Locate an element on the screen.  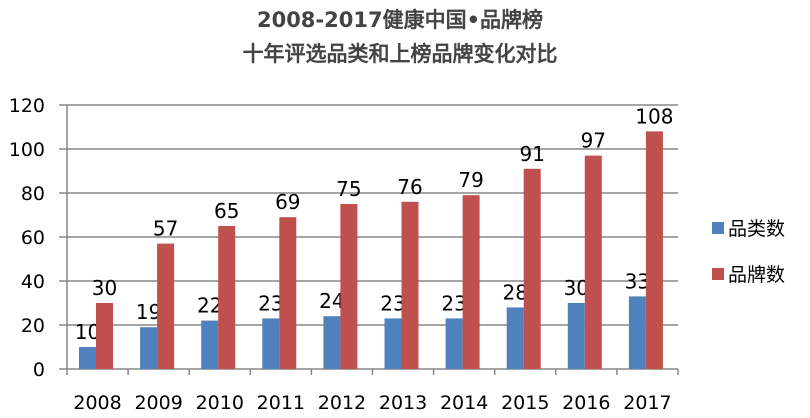
chart-title-line2: 十年评选品类和上榜品牌变化对比 is located at coordinates (400, 54).